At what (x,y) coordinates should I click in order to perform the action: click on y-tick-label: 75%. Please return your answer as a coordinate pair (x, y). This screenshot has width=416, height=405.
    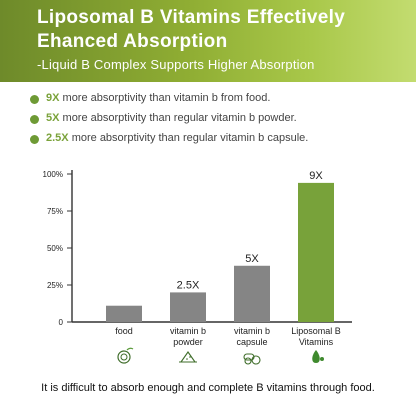
    Looking at the image, I should click on (55, 211).